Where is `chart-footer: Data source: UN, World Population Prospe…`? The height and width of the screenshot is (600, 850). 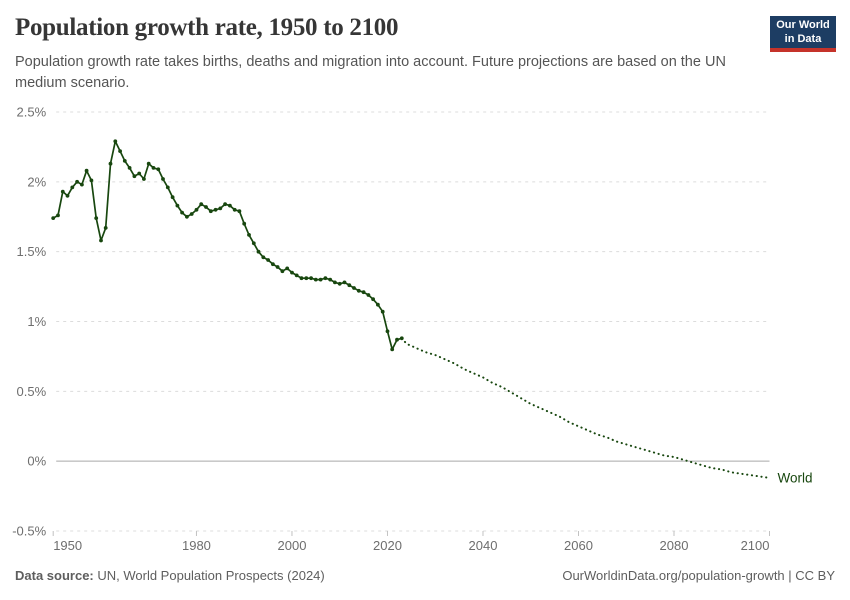
chart-footer: Data source: UN, World Population Prospe… is located at coordinates (425, 575).